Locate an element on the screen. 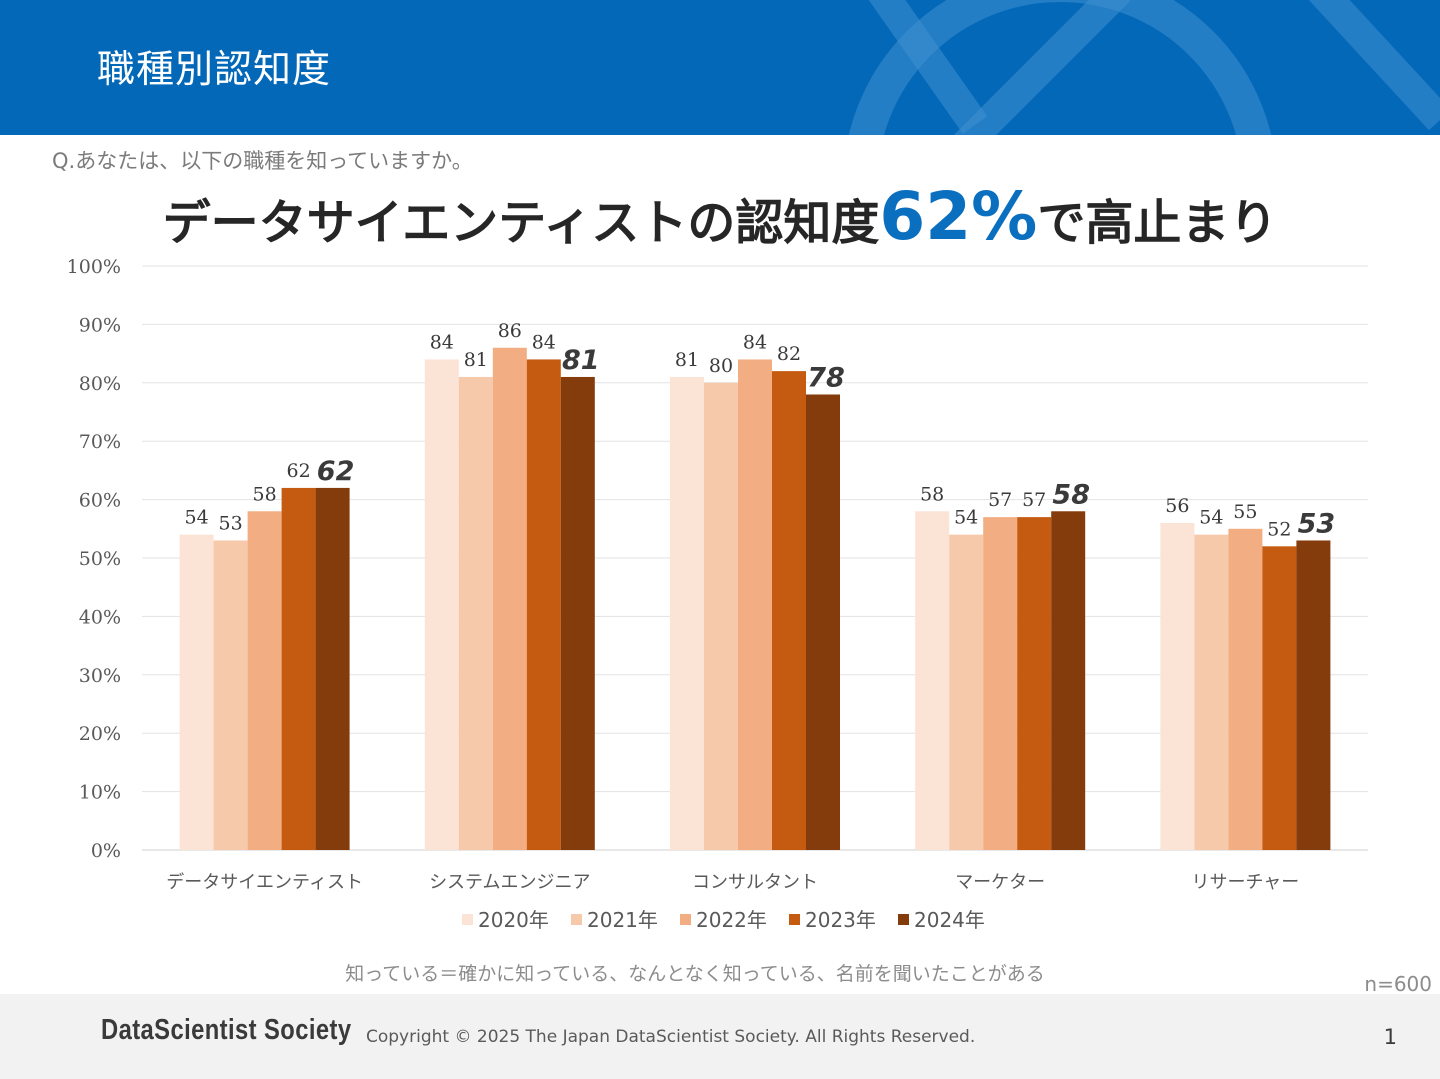 The image size is (1440, 1079). x-tick-label: コンサルタント is located at coordinates (755, 882).